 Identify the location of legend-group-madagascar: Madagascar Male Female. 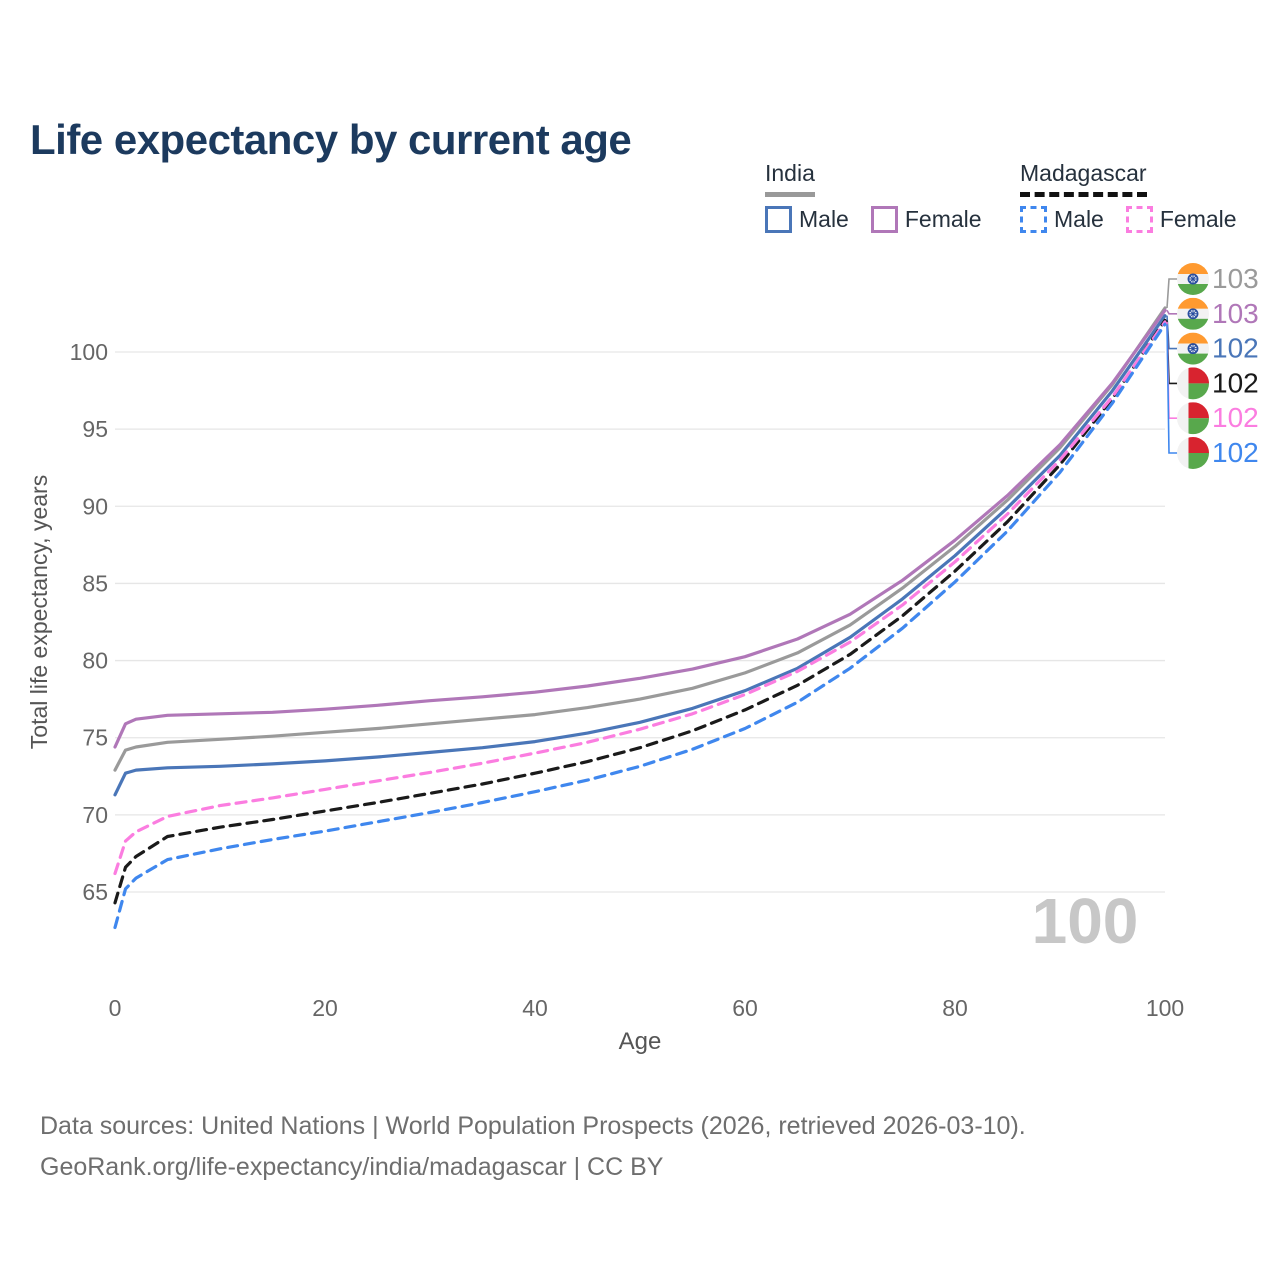
(1139, 196).